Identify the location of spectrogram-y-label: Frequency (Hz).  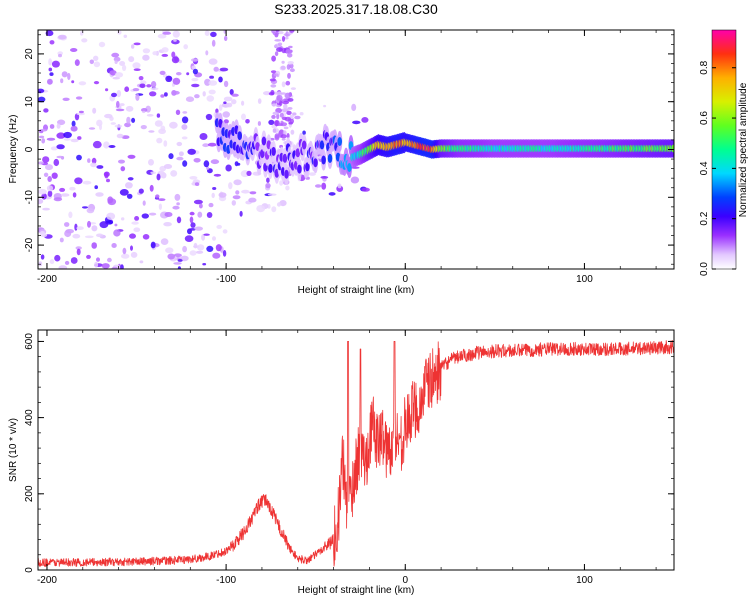
(13, 149).